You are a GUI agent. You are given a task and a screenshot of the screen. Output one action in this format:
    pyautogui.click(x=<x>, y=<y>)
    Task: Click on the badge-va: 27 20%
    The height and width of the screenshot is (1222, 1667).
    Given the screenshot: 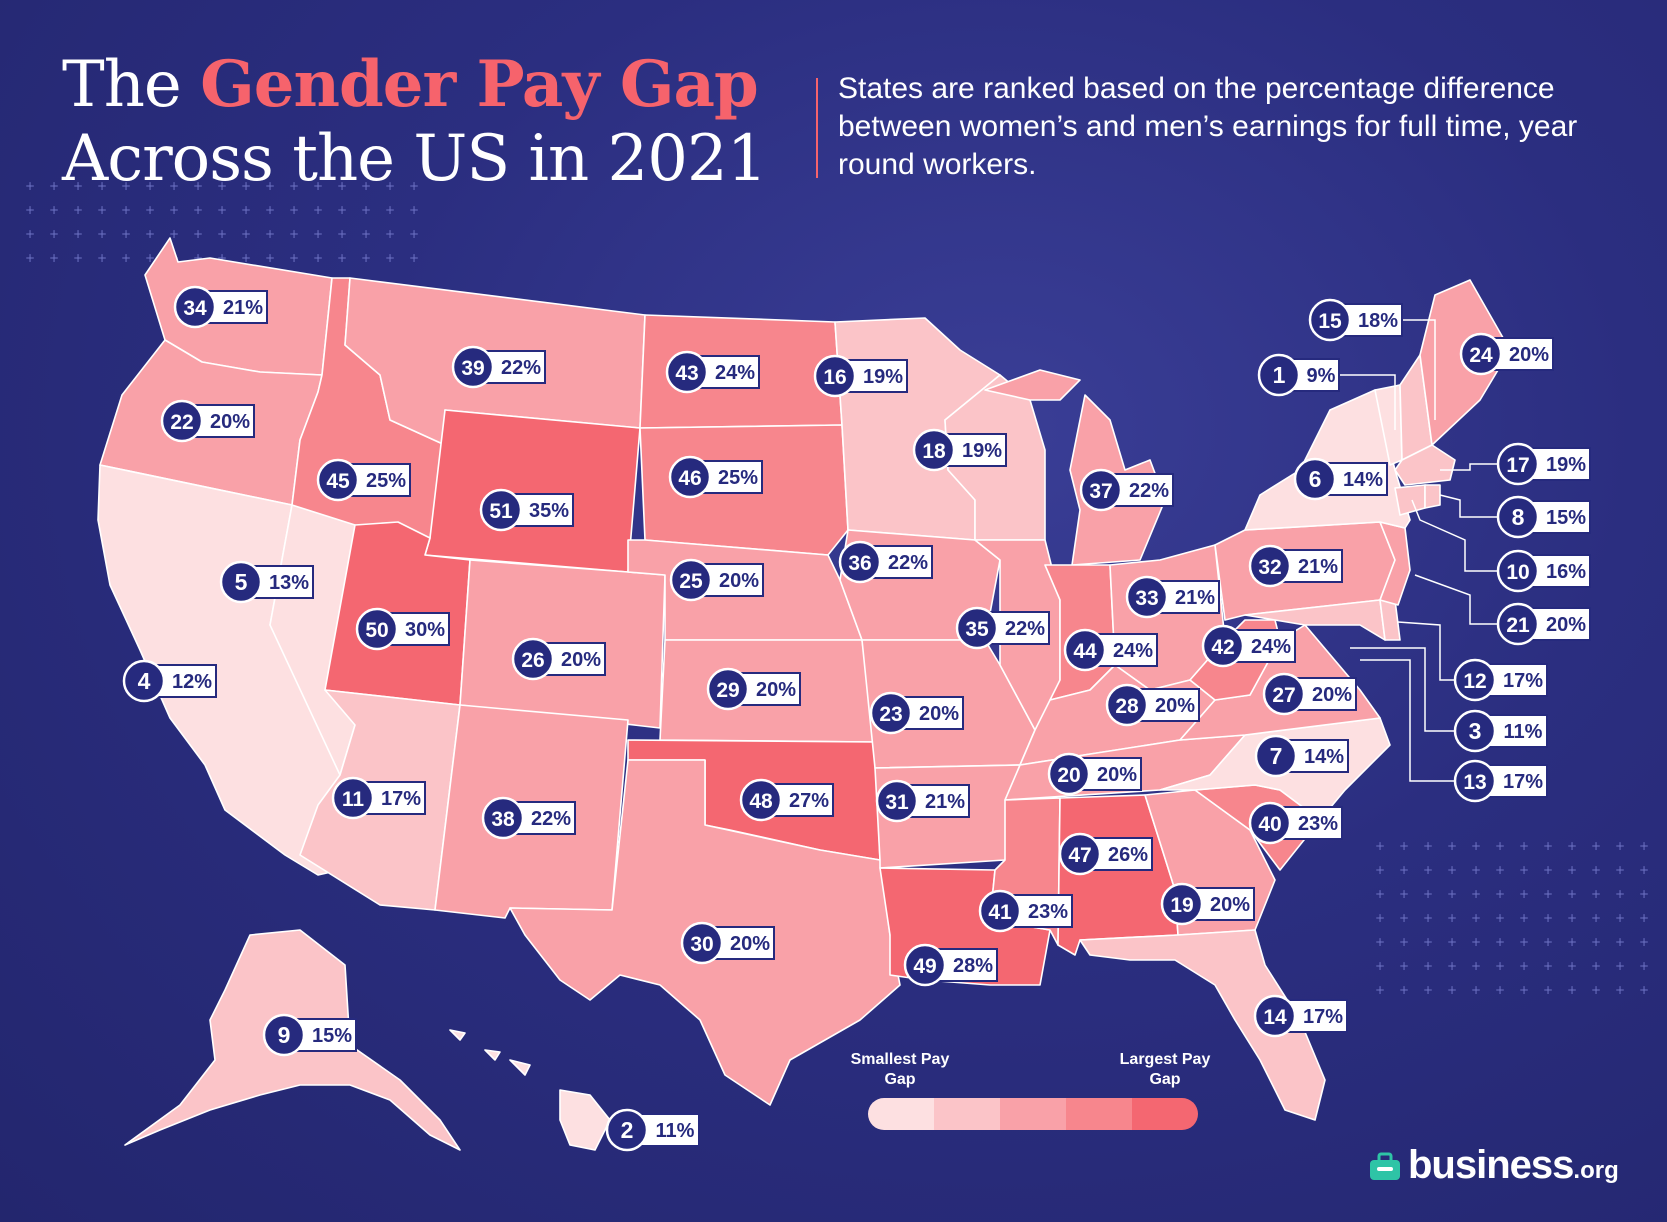 What is the action you would take?
    pyautogui.click(x=1309, y=694)
    